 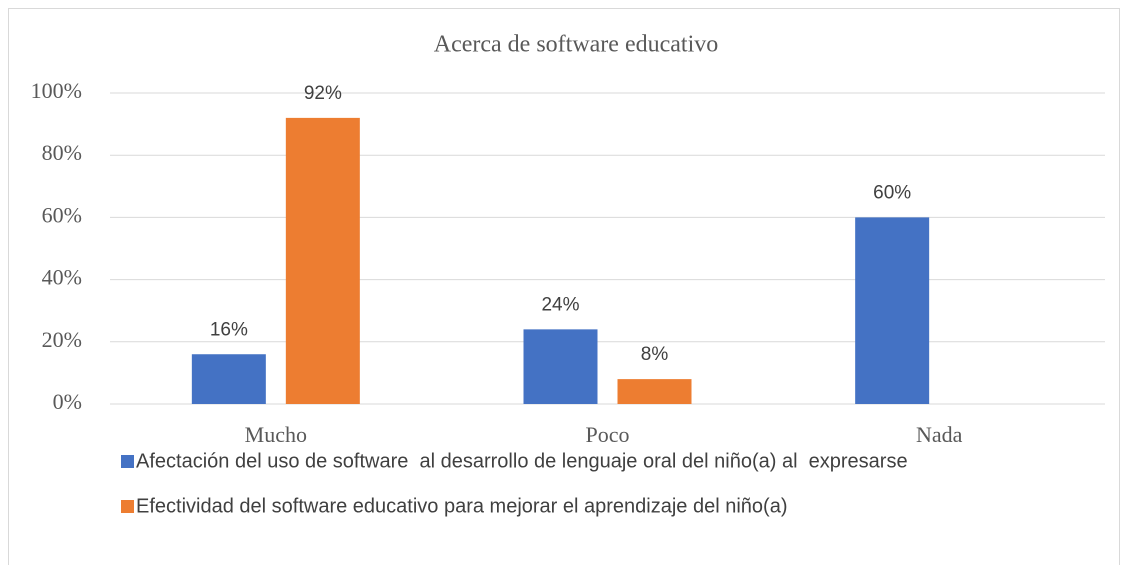 What do you see at coordinates (939, 434) in the screenshot?
I see `x-tick-label: Nada` at bounding box center [939, 434].